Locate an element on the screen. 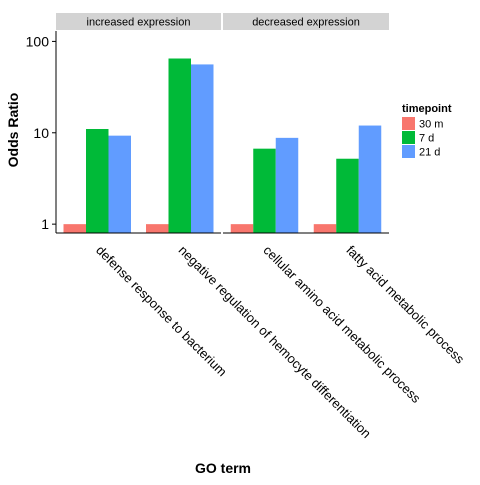 This screenshot has width=480, height=485. bar-fatty-acid-metabolic-process-21-d is located at coordinates (370, 179).